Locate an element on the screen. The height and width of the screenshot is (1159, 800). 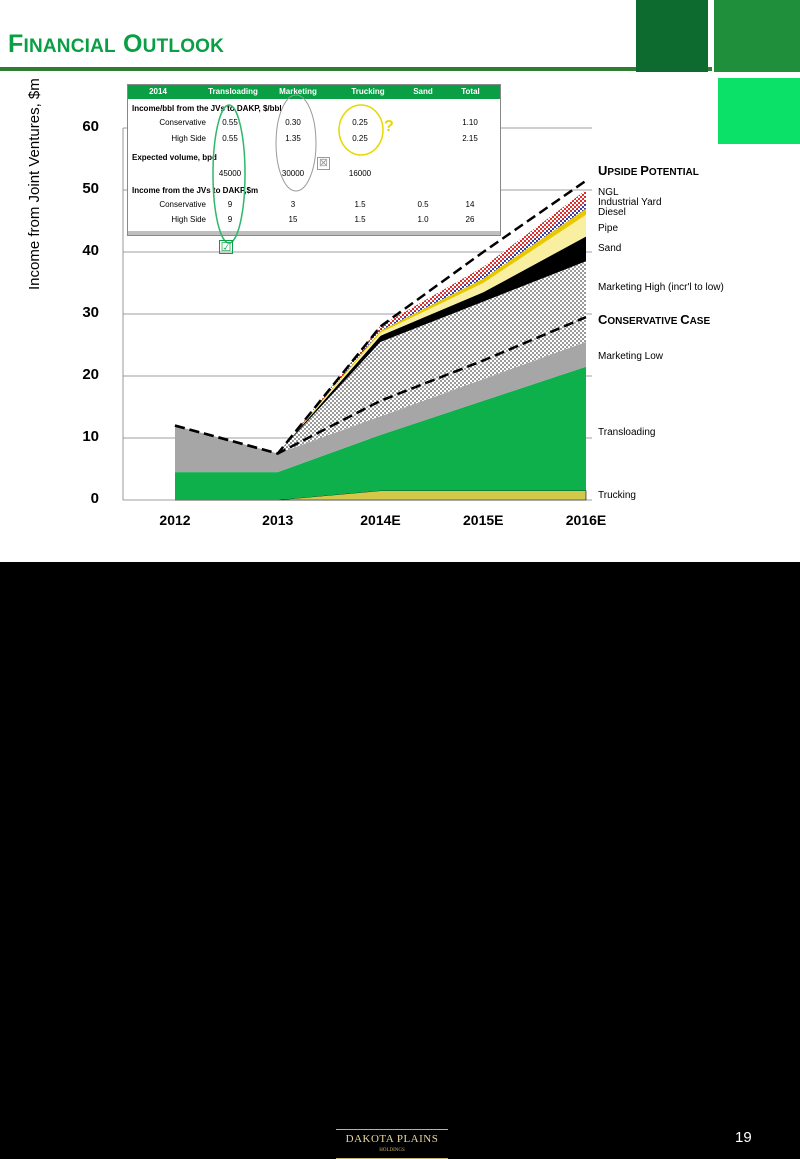
y-axis-label: Income from Joint Ventures, $m is located at coordinates (34, 184).